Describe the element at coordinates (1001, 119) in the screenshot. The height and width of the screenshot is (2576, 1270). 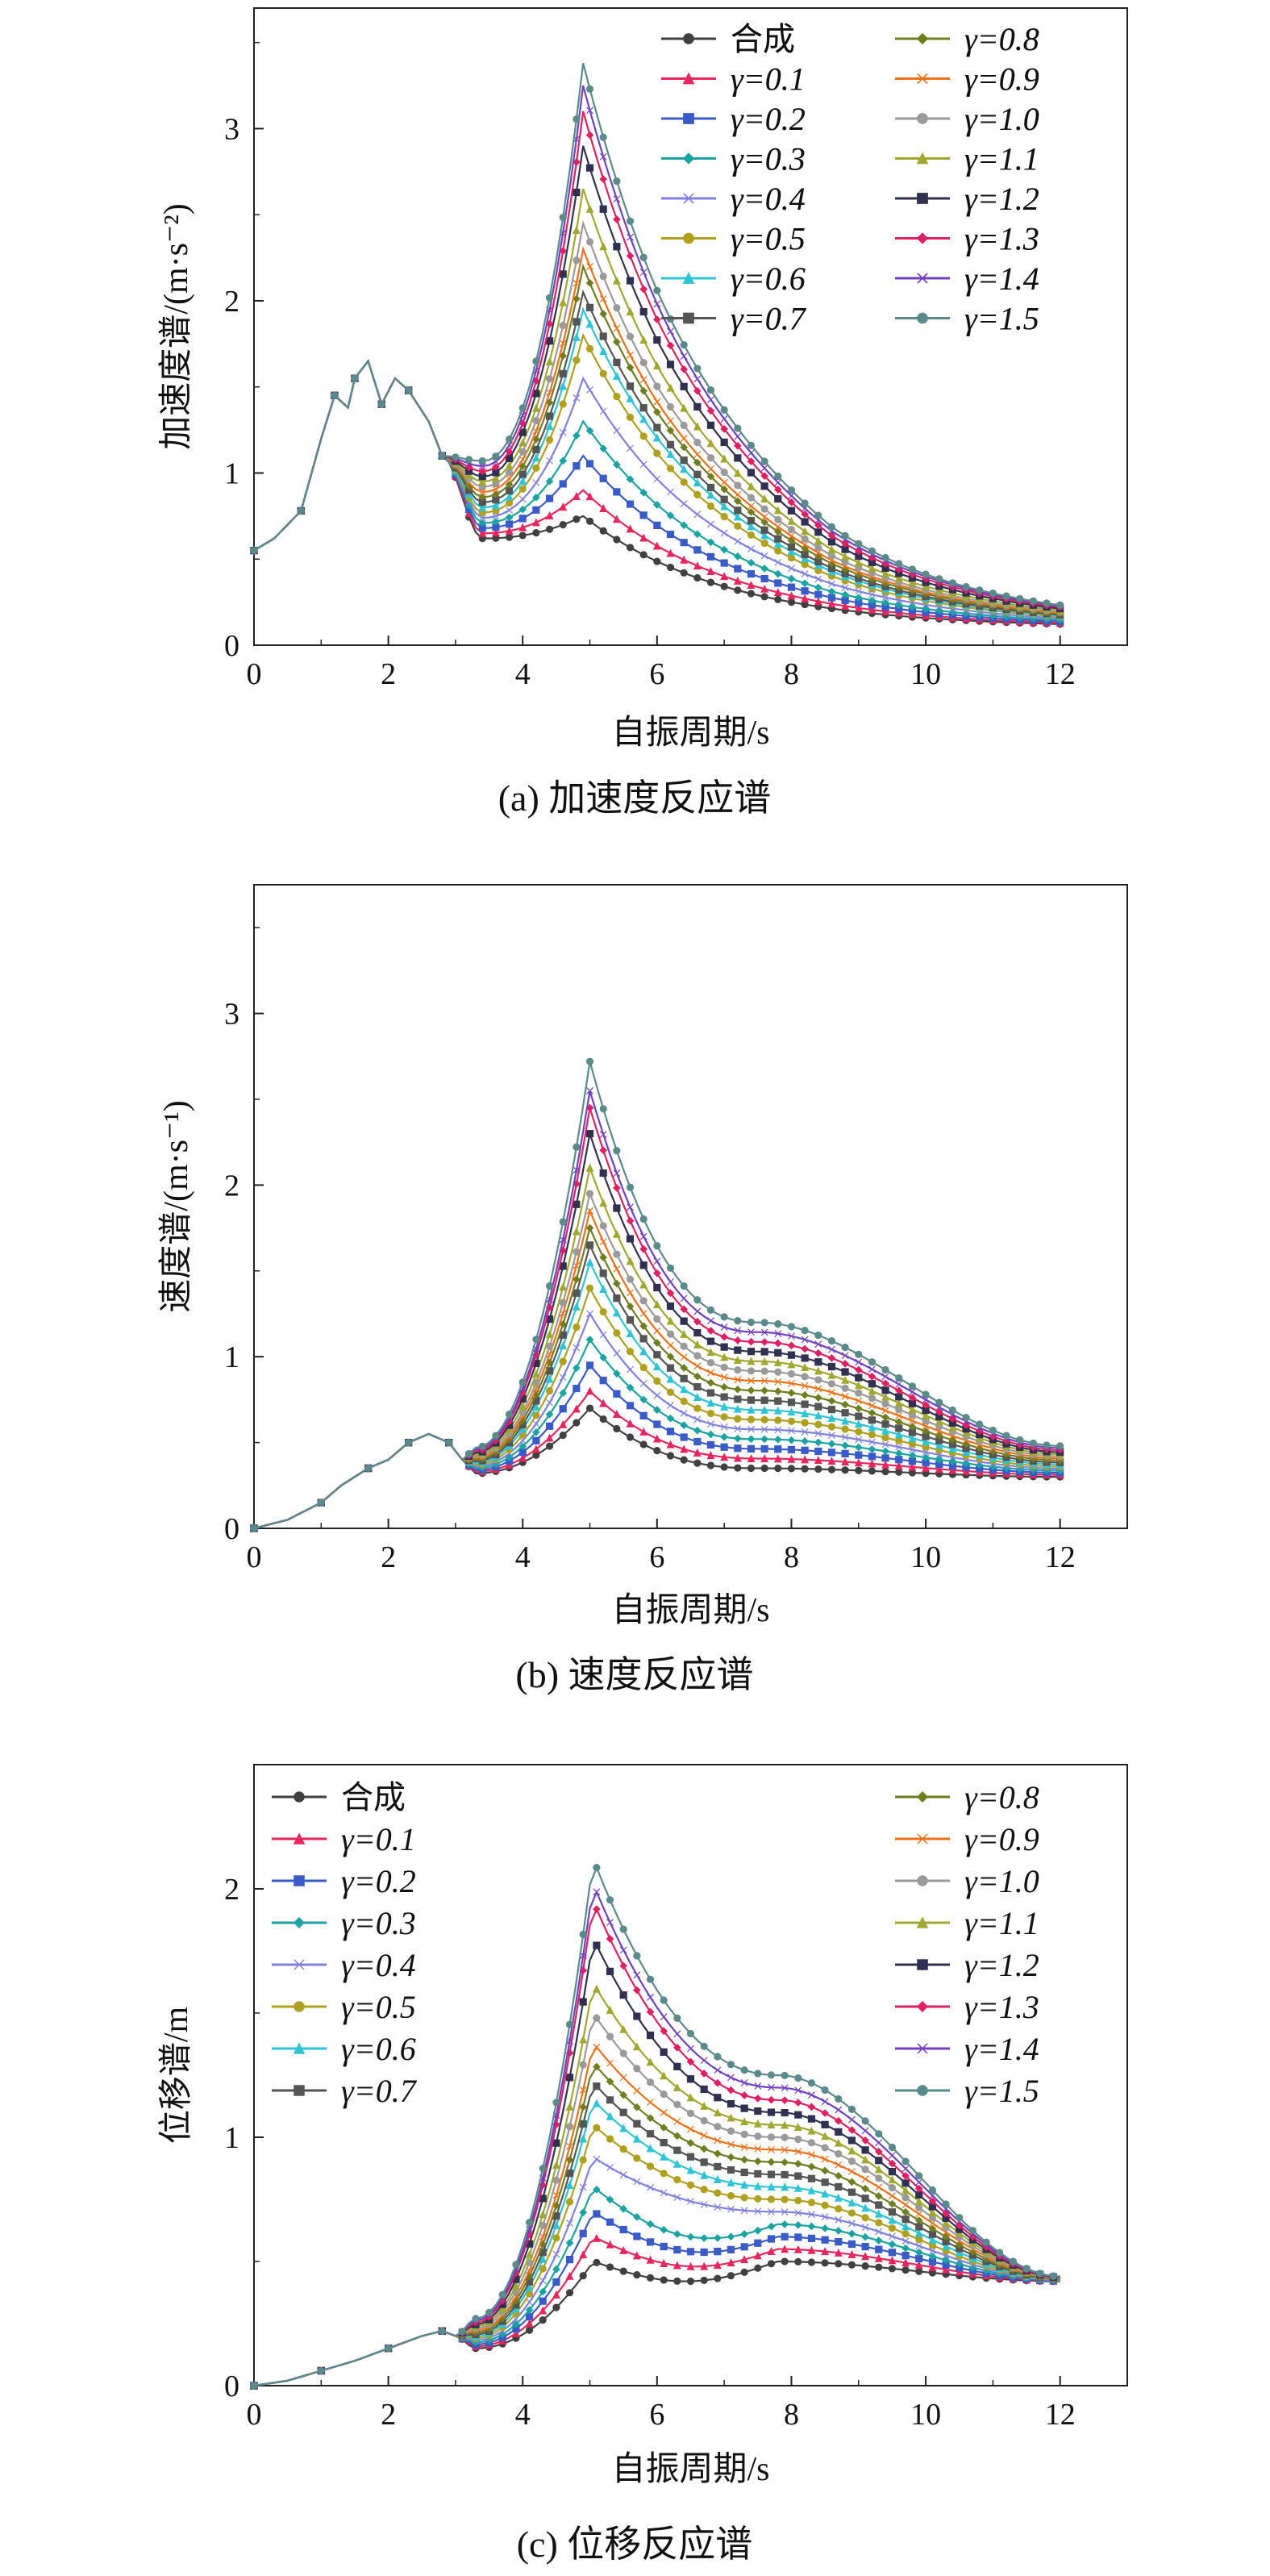
I see `legend-label: γ=1.0` at that location.